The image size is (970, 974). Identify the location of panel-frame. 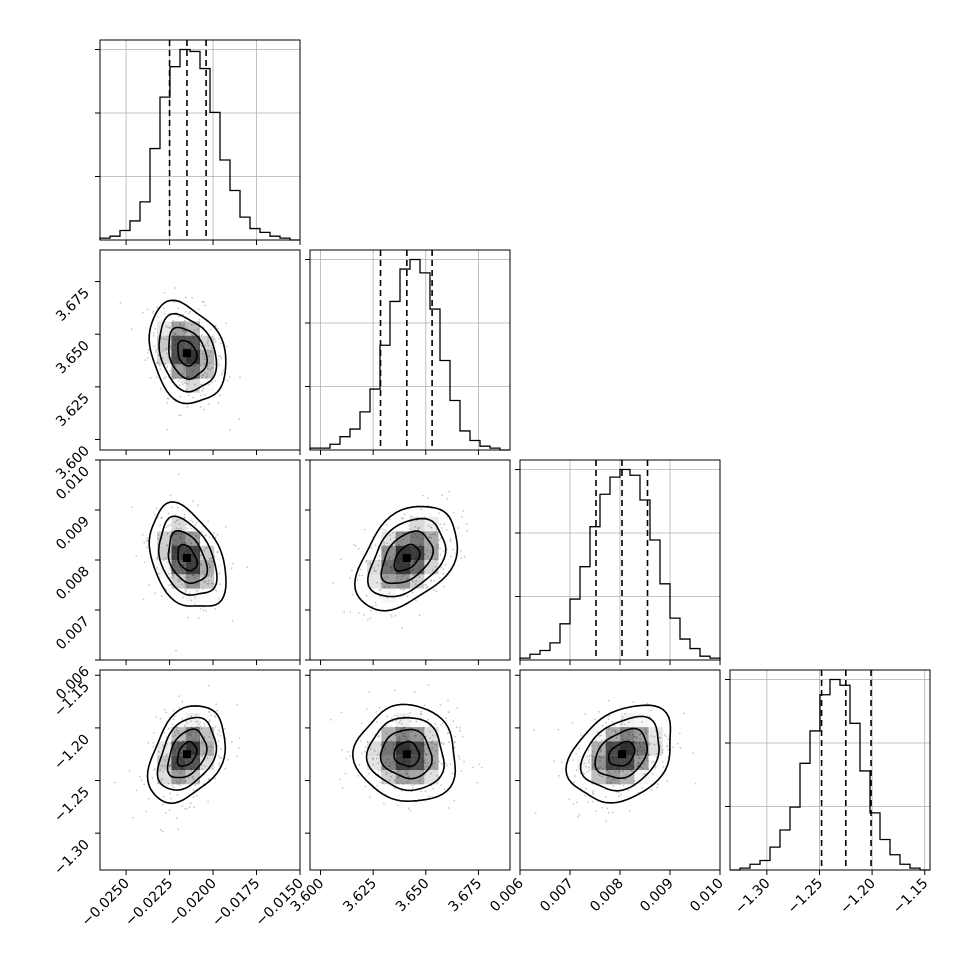
(410, 770).